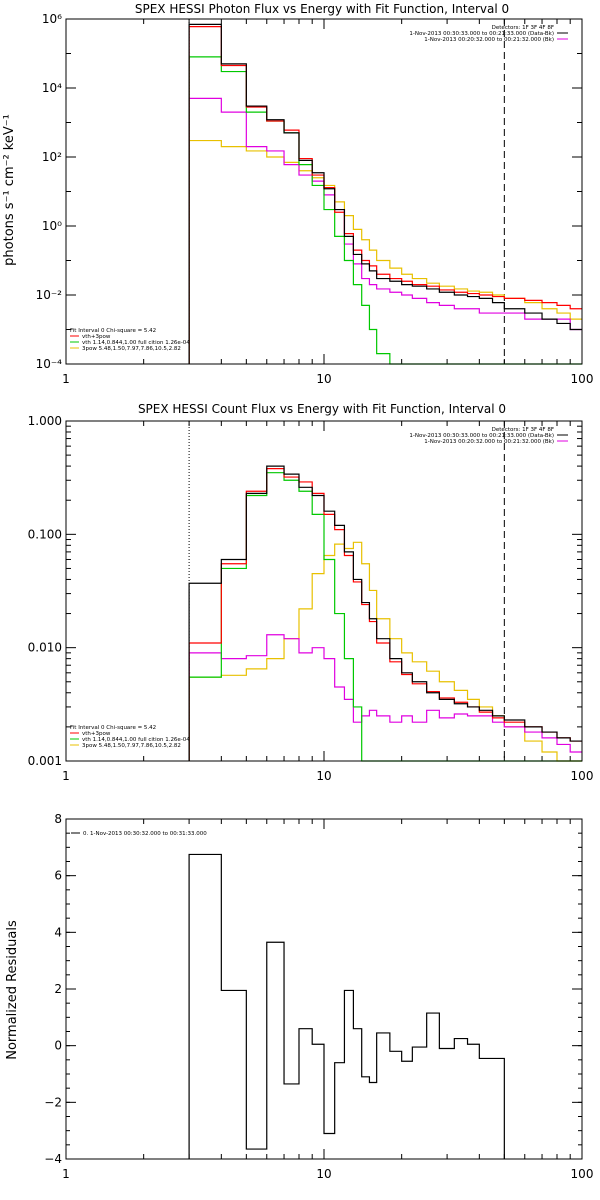 This screenshot has height=1200, width=600. I want to click on count-flux-markers, so click(346, 591).